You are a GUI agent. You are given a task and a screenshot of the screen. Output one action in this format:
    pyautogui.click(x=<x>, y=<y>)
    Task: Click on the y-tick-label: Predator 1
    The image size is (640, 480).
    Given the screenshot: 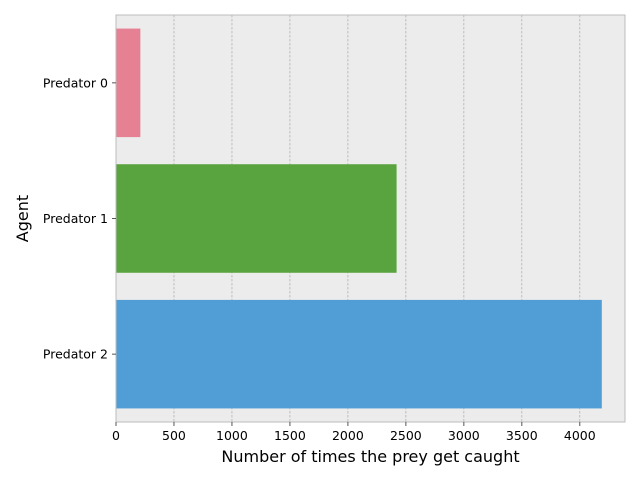 What is the action you would take?
    pyautogui.click(x=75, y=218)
    